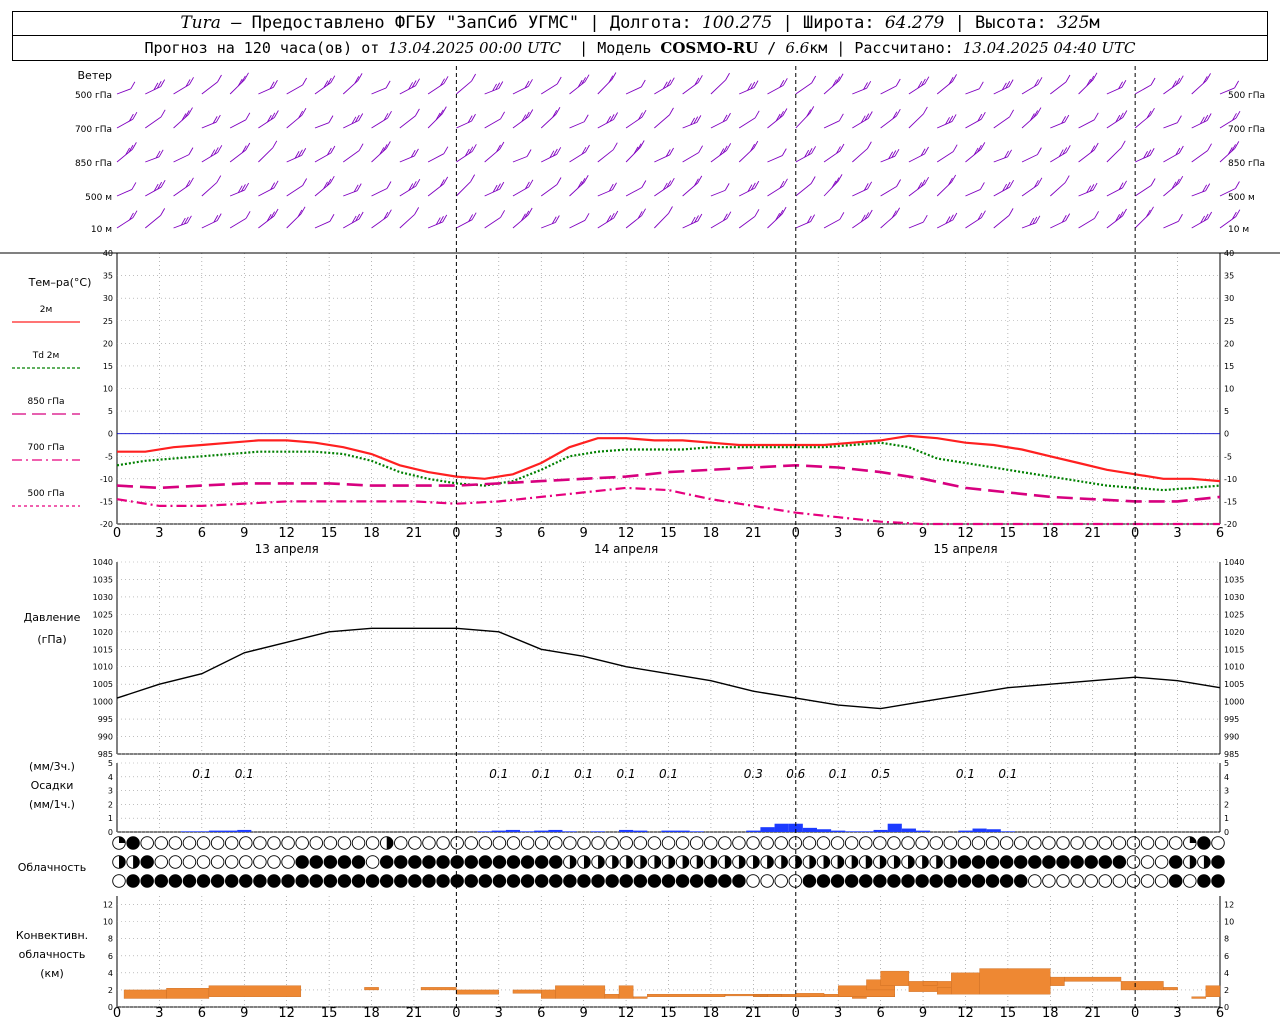  Describe the element at coordinates (711, 1013) in the screenshot. I see `x-tick-label: 18` at that location.